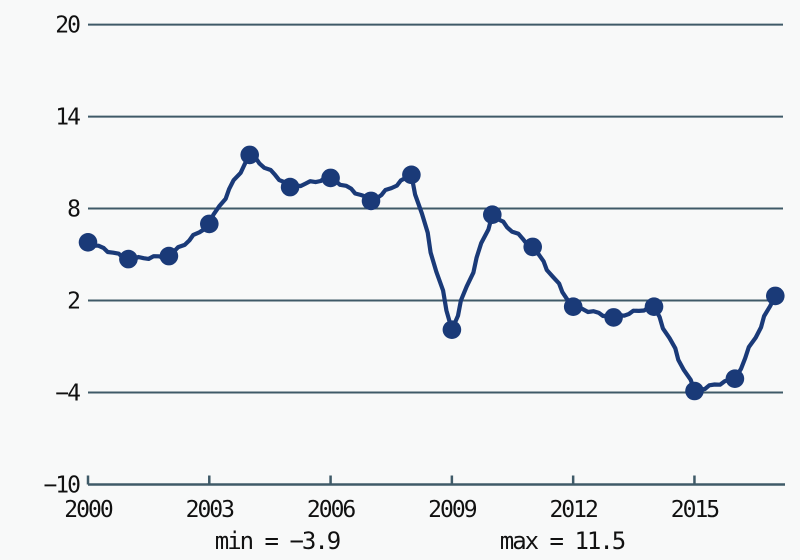 This screenshot has height=560, width=800. I want to click on y-tick-label: −10, so click(61, 486).